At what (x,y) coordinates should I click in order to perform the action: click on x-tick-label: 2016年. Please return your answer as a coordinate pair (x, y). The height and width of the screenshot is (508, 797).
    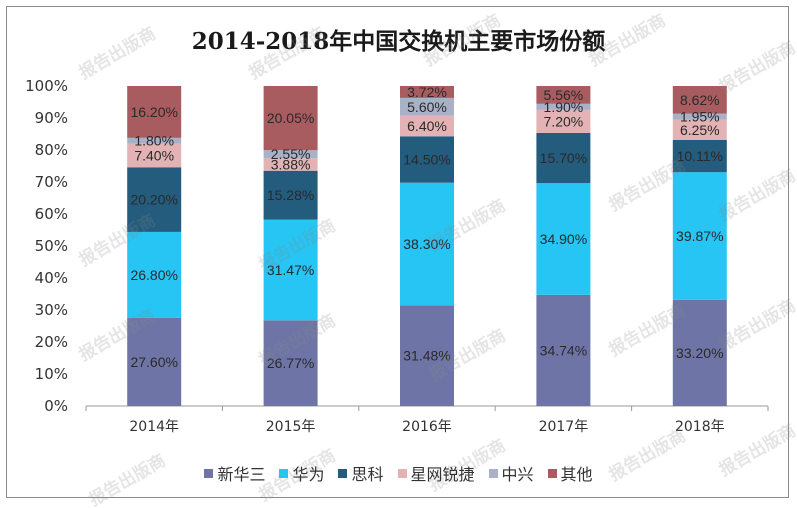
    Looking at the image, I should click on (427, 427).